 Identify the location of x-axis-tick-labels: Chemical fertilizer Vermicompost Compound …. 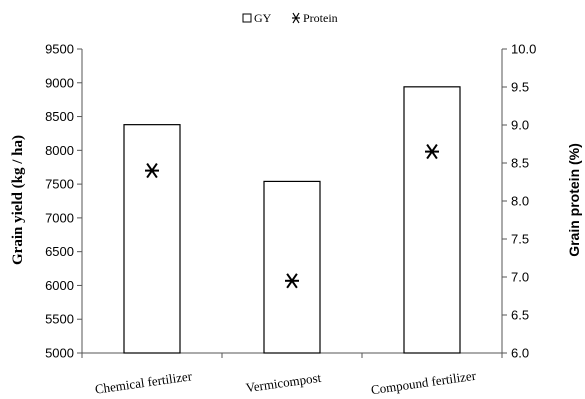
(286, 383).